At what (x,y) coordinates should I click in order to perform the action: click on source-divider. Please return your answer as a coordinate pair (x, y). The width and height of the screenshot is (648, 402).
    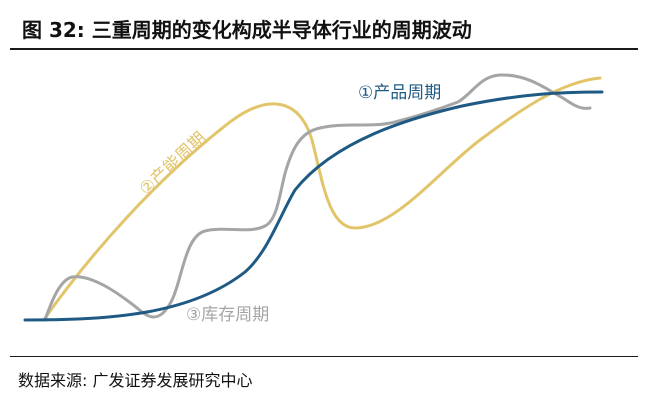
    Looking at the image, I should click on (324, 356).